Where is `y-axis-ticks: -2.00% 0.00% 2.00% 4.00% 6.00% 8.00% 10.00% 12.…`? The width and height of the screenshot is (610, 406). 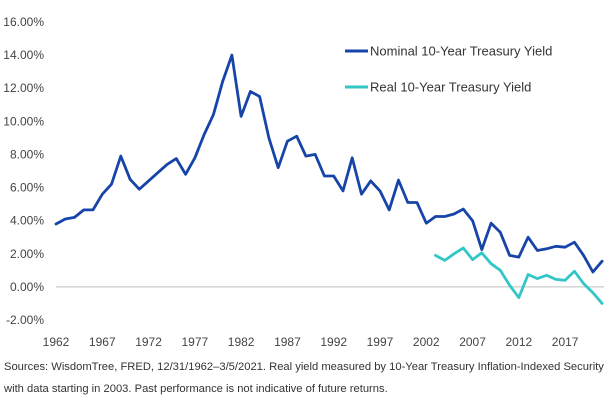
y-axis-ticks: -2.00% 0.00% 2.00% 4.00% 6.00% 8.00% 10.00% 12.… is located at coordinates (23, 171).